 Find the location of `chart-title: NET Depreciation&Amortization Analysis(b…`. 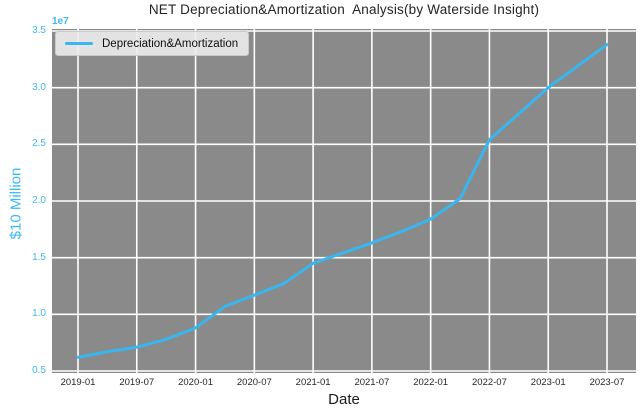

chart-title: NET Depreciation&Amortization Analysis(b… is located at coordinates (344, 9).